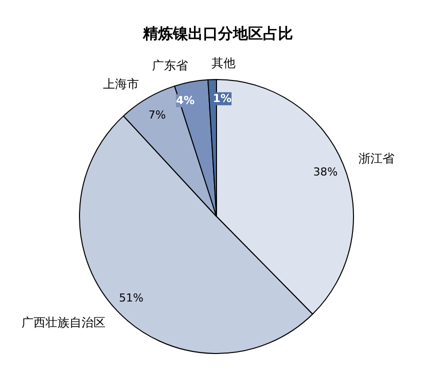 The width and height of the screenshot is (421, 387). What do you see at coordinates (170, 65) in the screenshot?
I see `slice-label: 广东省` at bounding box center [170, 65].